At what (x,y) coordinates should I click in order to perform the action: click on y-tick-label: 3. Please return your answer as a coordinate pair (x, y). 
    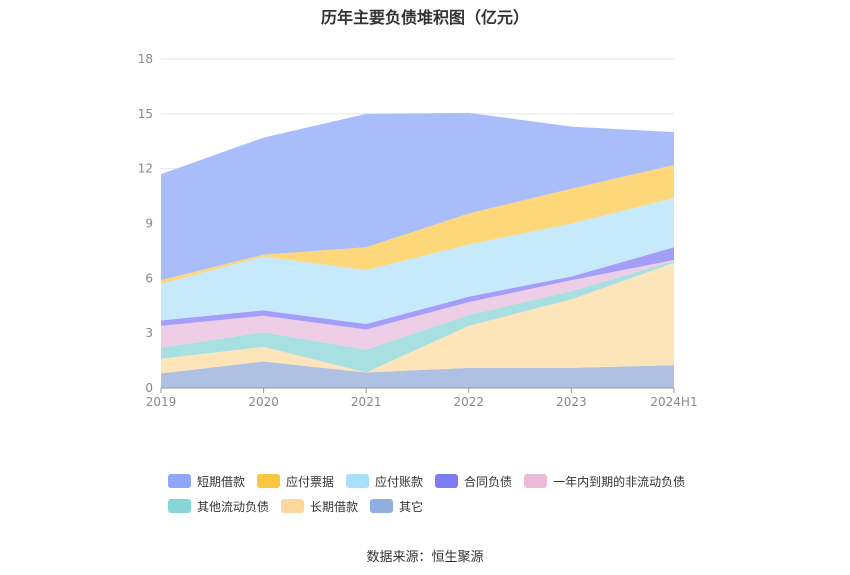
    Looking at the image, I should click on (149, 333).